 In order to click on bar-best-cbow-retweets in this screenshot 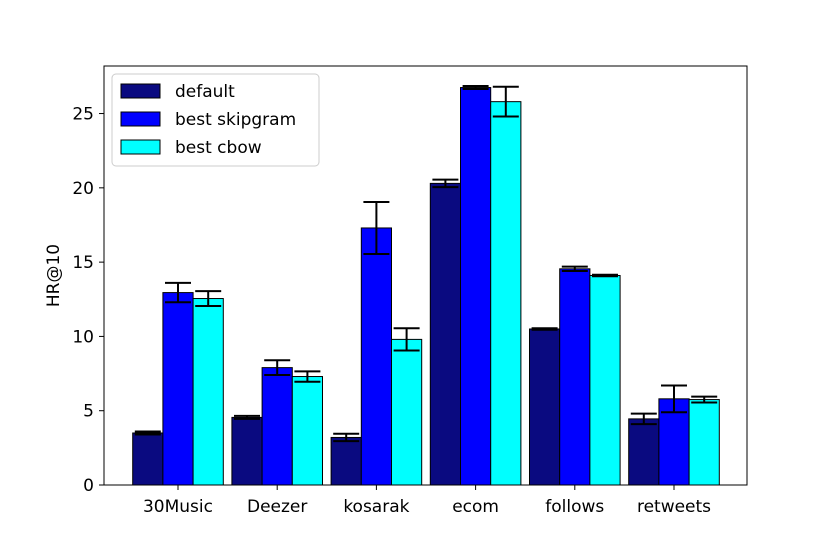, I will do `click(704, 442)`.